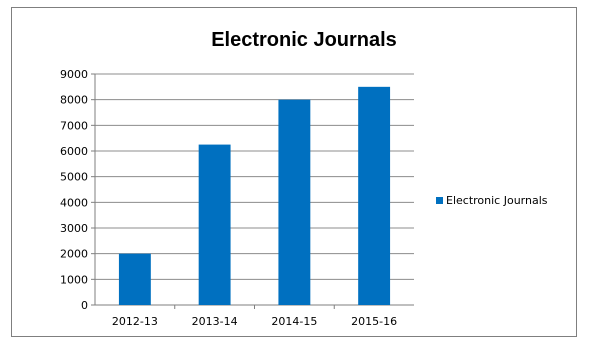 The width and height of the screenshot is (589, 344). I want to click on y-tick-label: 5000, so click(74, 177).